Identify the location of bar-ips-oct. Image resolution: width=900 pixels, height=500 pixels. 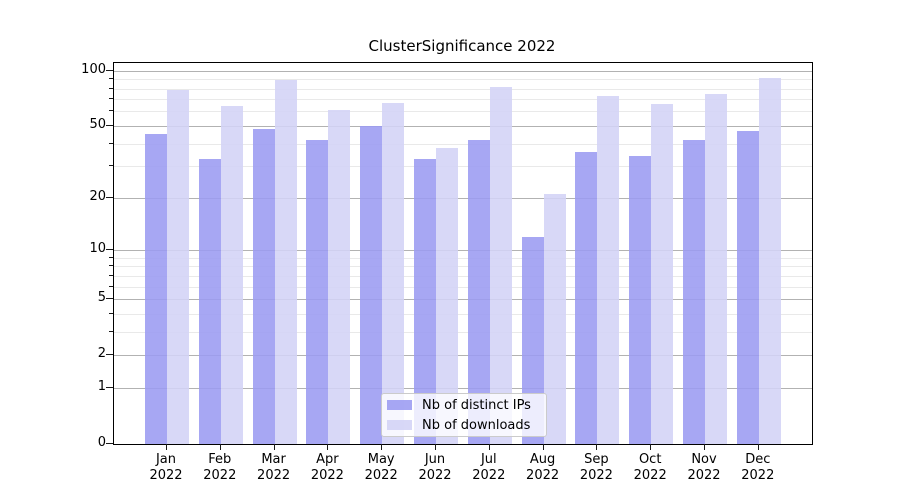
(640, 300).